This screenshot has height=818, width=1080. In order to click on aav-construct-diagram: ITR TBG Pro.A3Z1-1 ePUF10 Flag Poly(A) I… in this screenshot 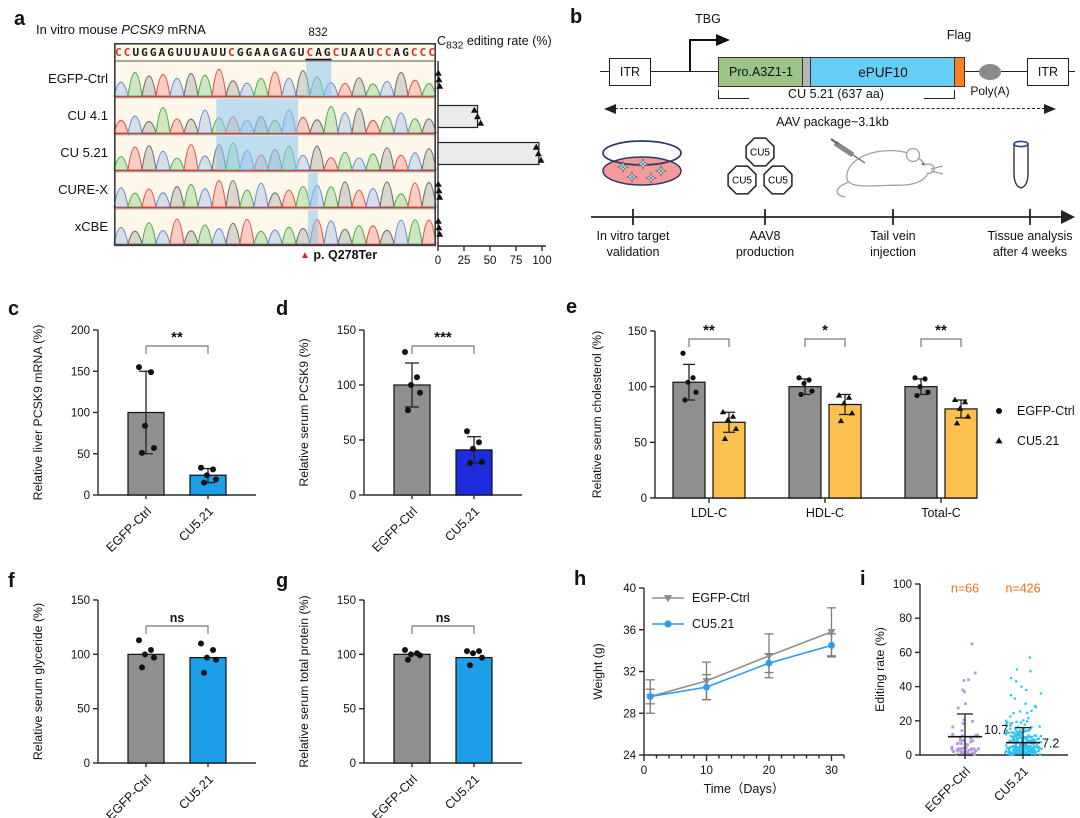, I will do `click(832, 72)`.